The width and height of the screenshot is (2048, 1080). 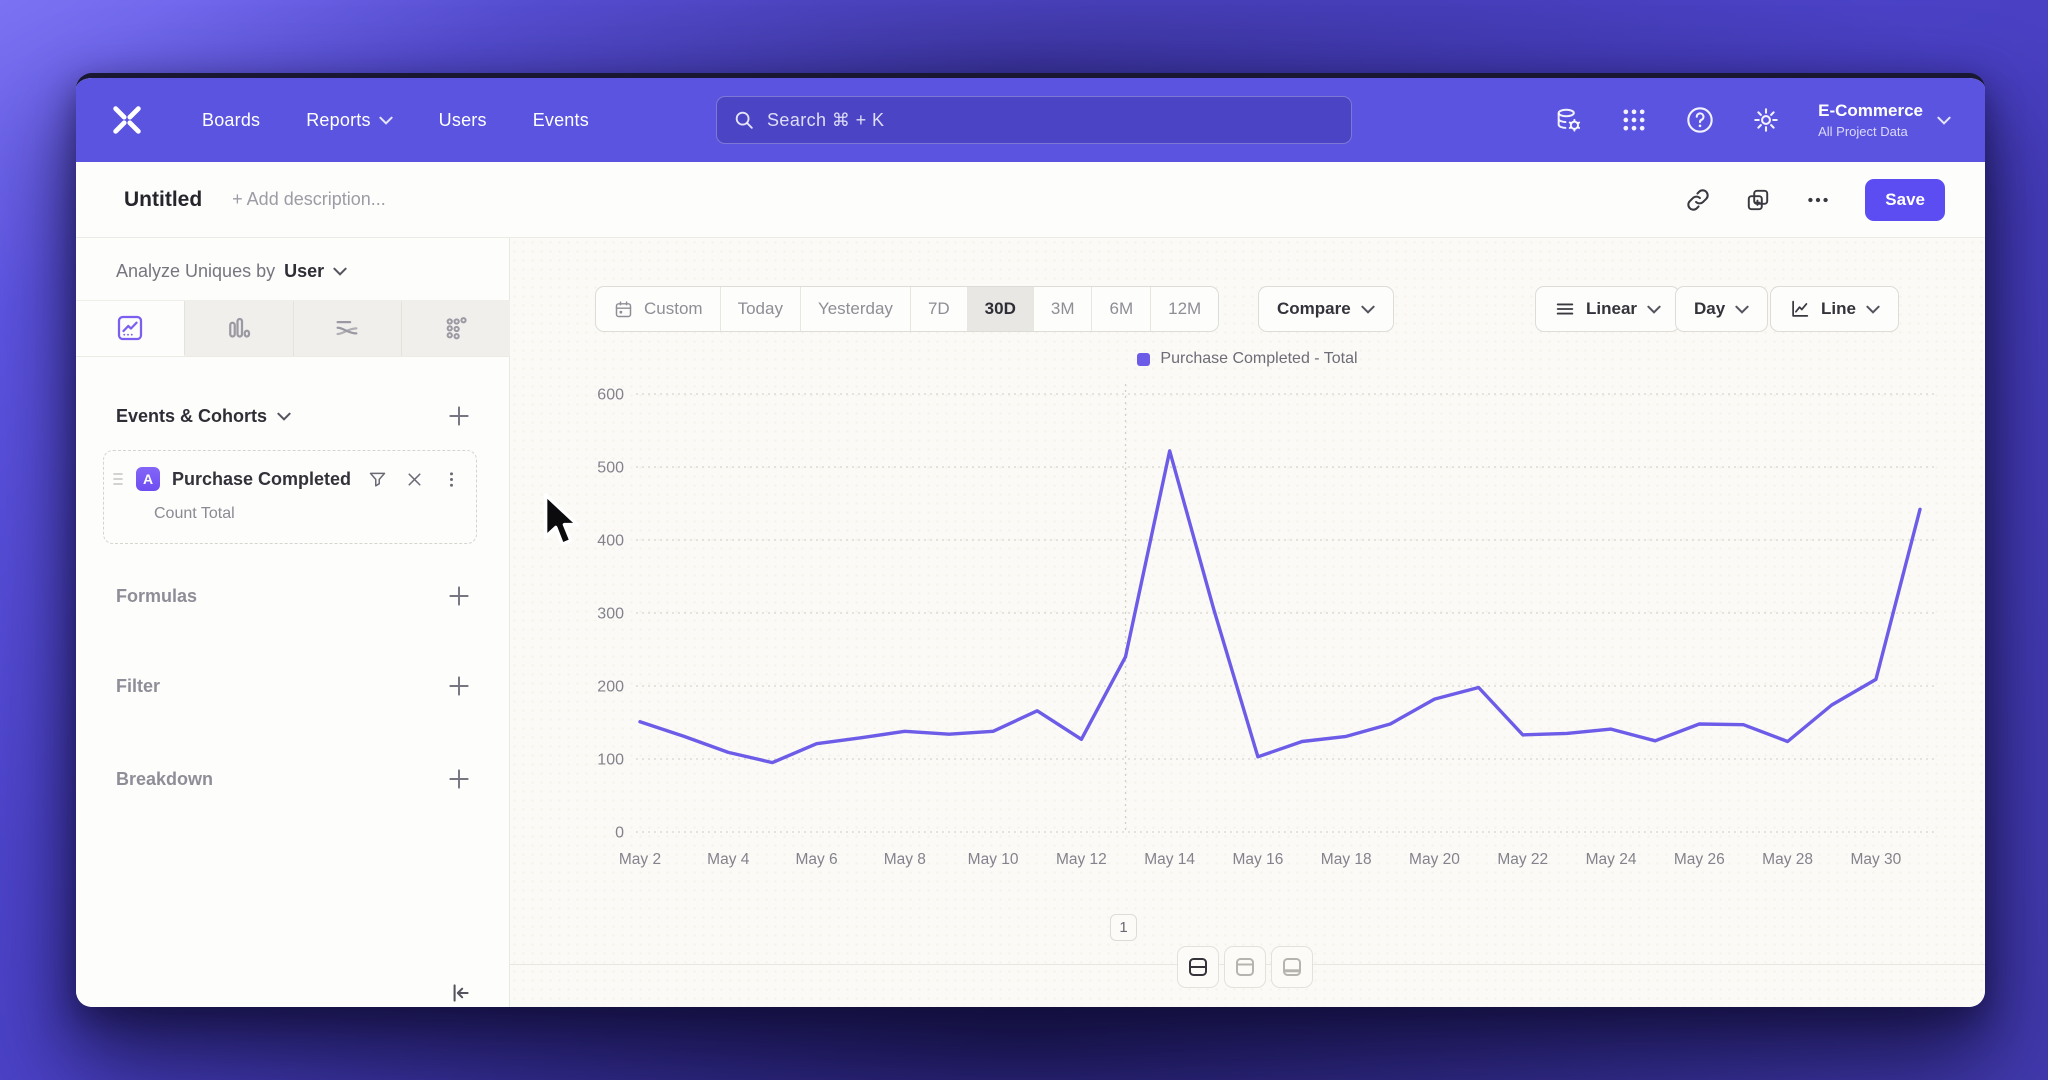 I want to click on apps-grid-icon, so click(x=1634, y=120).